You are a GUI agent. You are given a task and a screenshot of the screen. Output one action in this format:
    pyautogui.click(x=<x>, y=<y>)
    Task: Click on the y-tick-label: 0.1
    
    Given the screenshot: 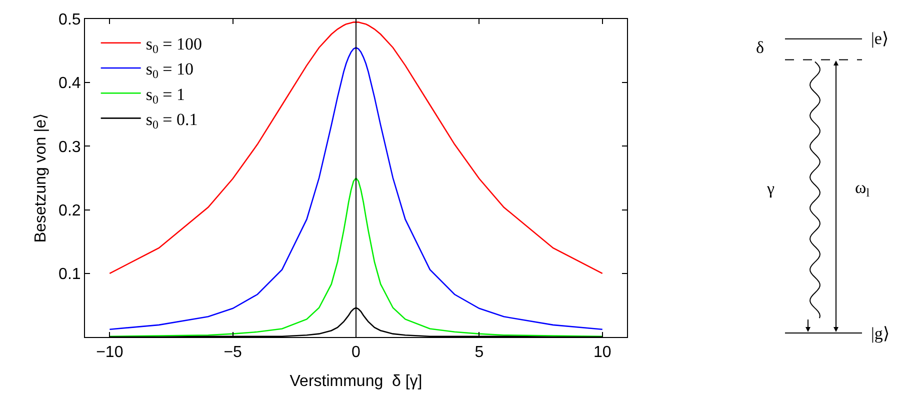 What is the action you would take?
    pyautogui.click(x=69, y=274)
    